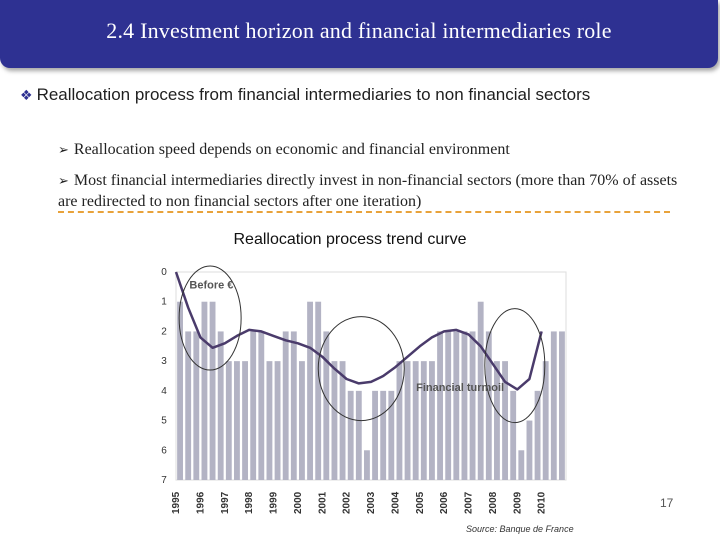  I want to click on y-tick-label: 2, so click(164, 331).